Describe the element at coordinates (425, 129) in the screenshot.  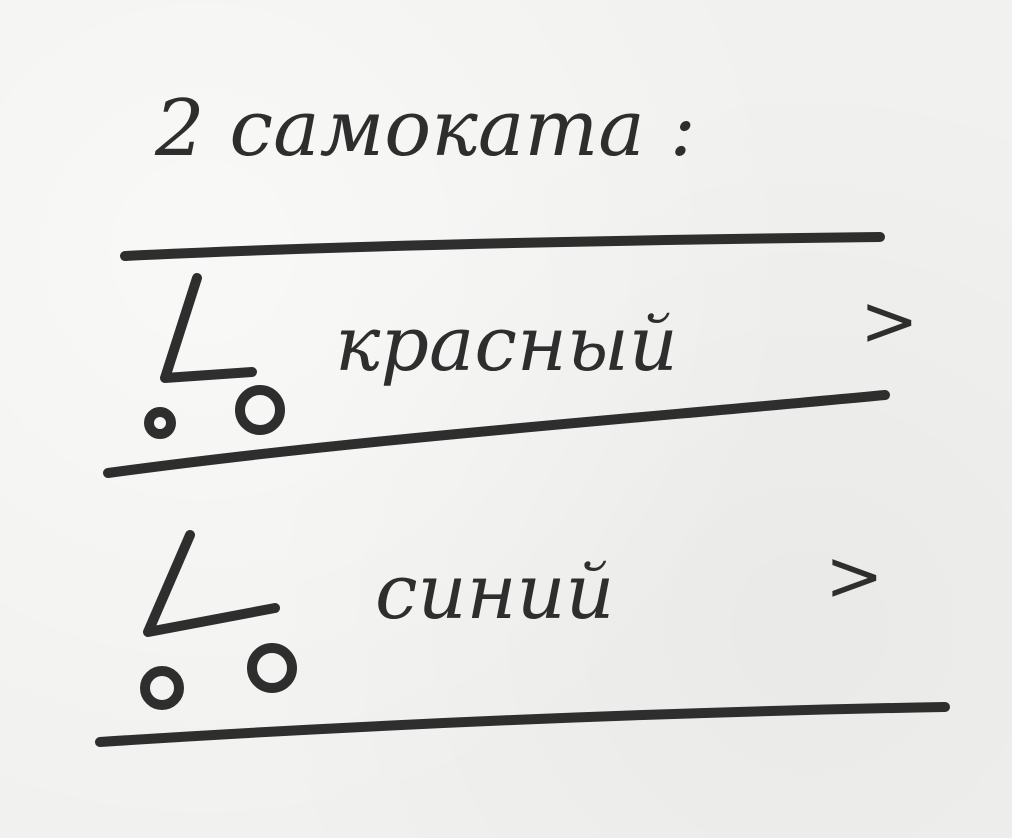
I see `page-title: 2 самоката :` at that location.